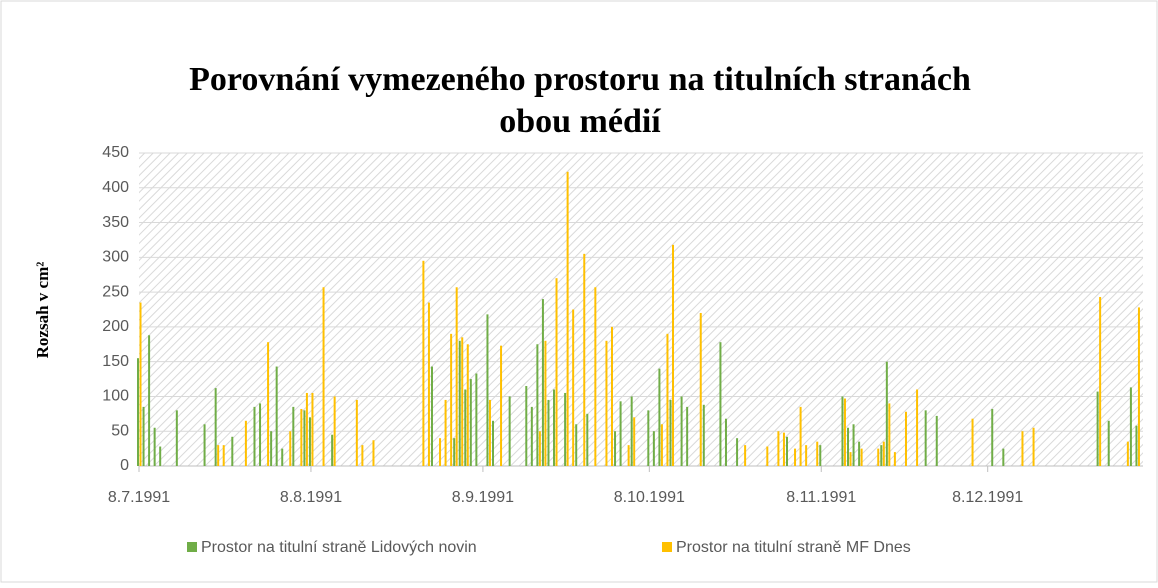 This screenshot has width=1158, height=588. Describe the element at coordinates (115, 257) in the screenshot. I see `y-tick-label: 300` at that location.